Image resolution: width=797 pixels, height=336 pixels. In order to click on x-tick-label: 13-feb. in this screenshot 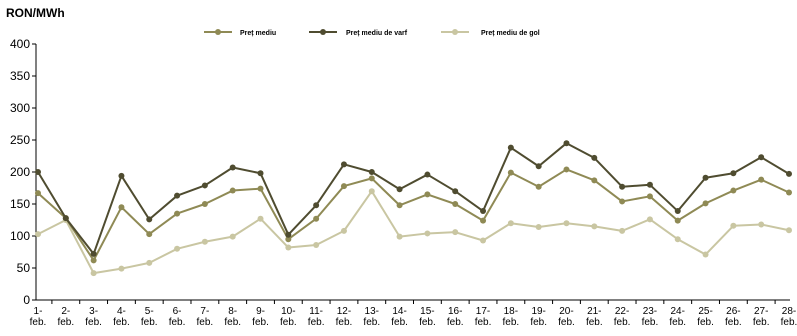, I will do `click(371, 317)`.